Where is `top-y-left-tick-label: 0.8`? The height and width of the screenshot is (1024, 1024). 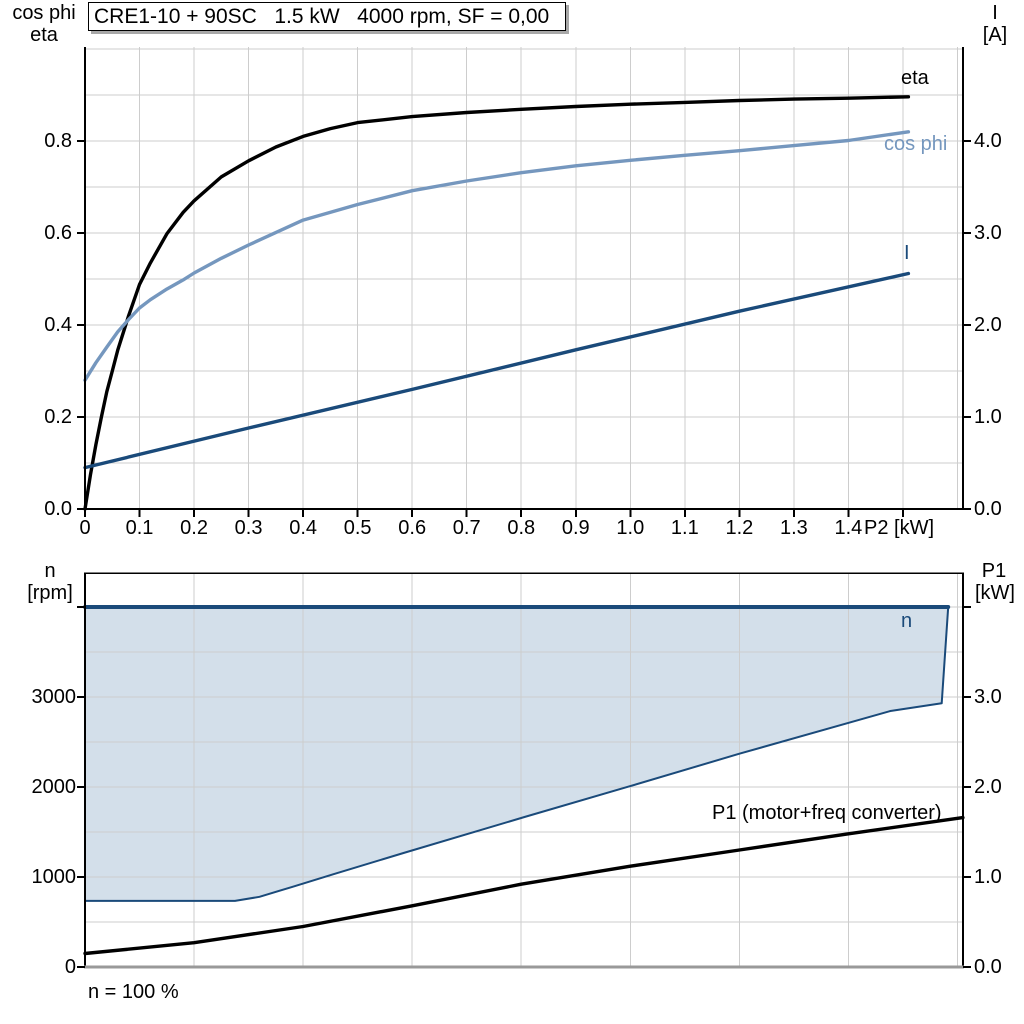
top-y-left-tick-label: 0.8 is located at coordinates (58, 141).